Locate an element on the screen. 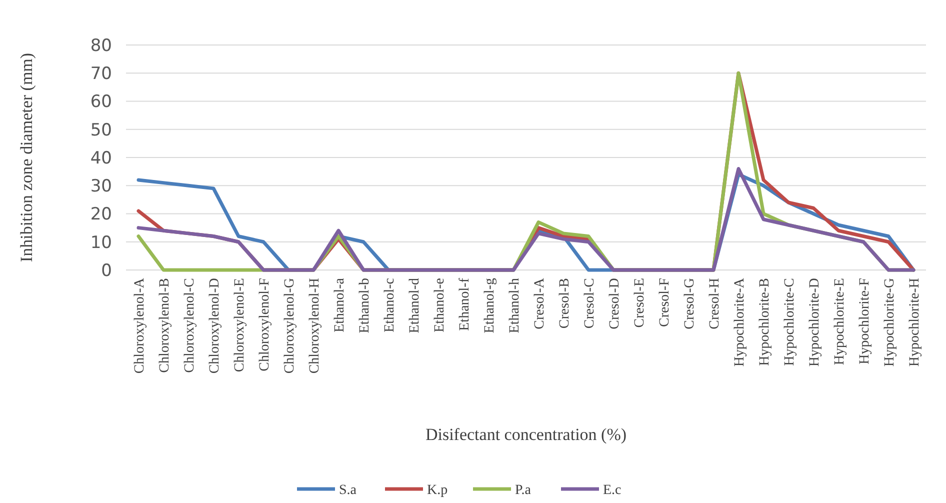 The height and width of the screenshot is (503, 946). x-tick-label: Ethanol-h is located at coordinates (515, 306).